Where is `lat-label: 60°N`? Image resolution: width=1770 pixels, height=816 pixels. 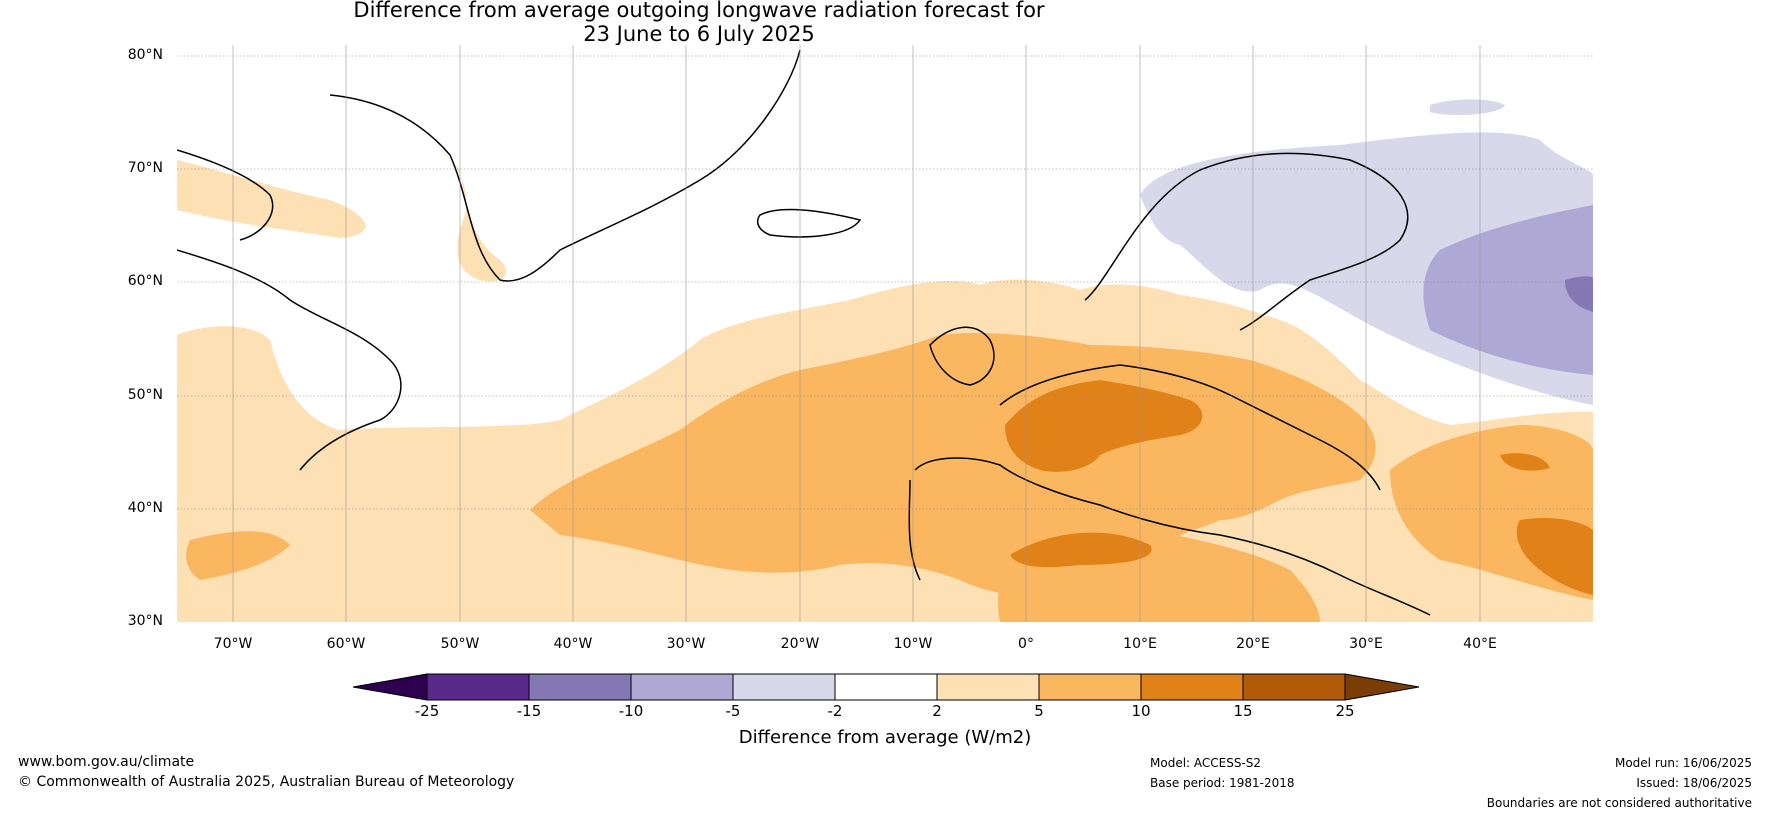 lat-label: 60°N is located at coordinates (145, 281).